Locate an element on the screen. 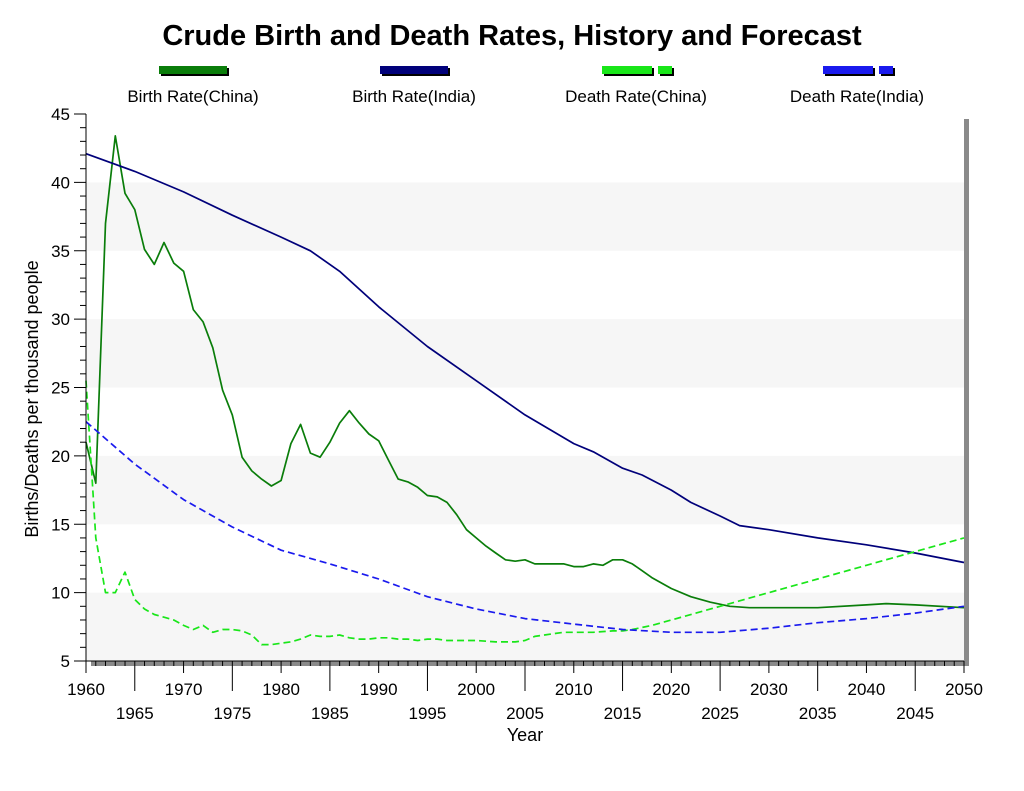 This screenshot has width=1024, height=791. x-tick-label: 2045 is located at coordinates (915, 713).